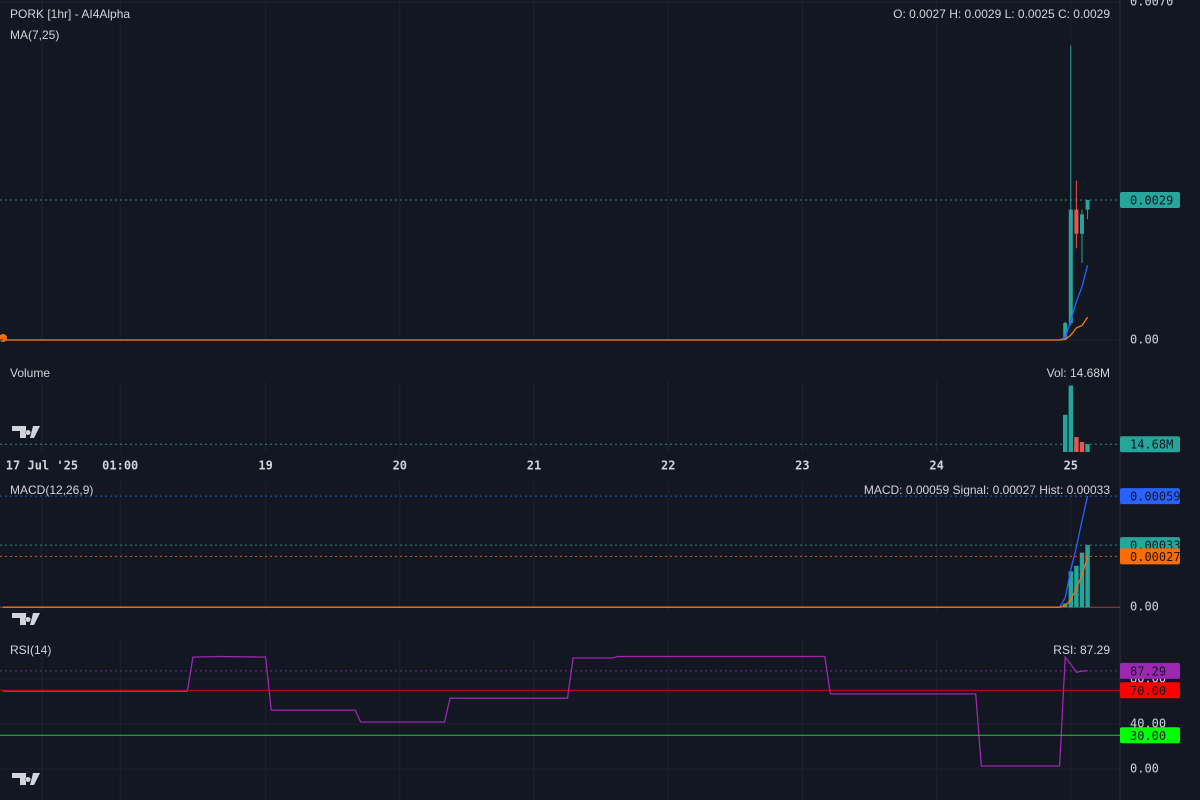  I want to click on x-tick-label: 17 Jul '25, so click(42, 466).